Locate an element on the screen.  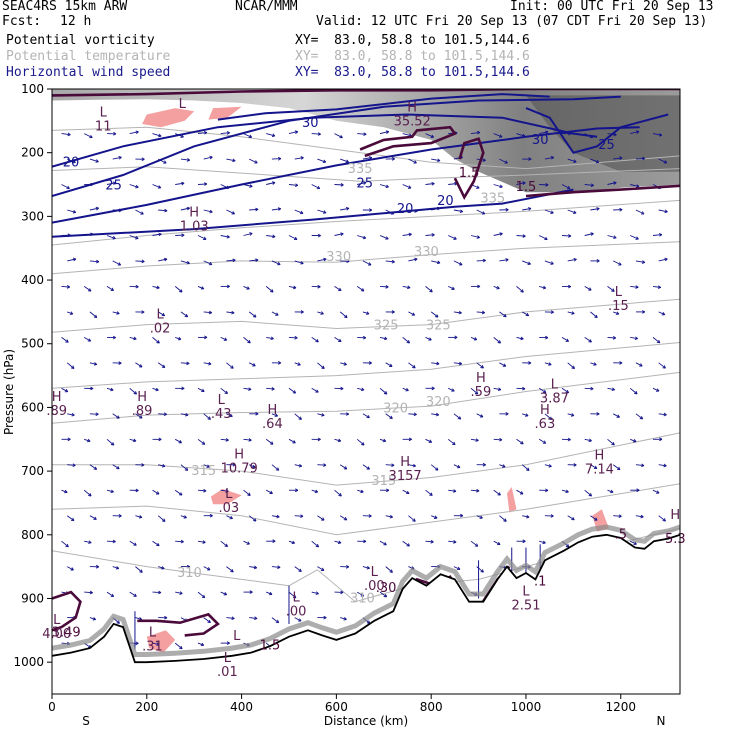
pv-contour is located at coordinates (67, 611).